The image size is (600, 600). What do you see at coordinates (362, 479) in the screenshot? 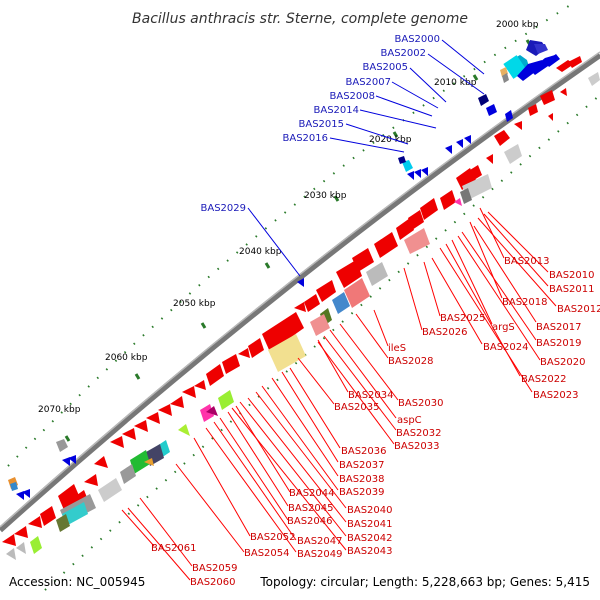
I see `label-bas2038: BAS2038` at bounding box center [362, 479].